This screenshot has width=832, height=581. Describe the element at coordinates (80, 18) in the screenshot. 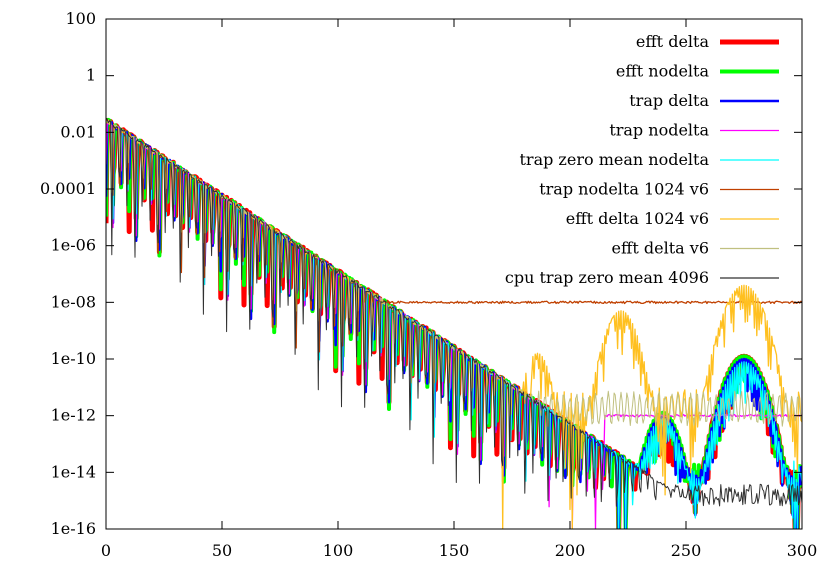

I see `y-tick-label: 100` at that location.